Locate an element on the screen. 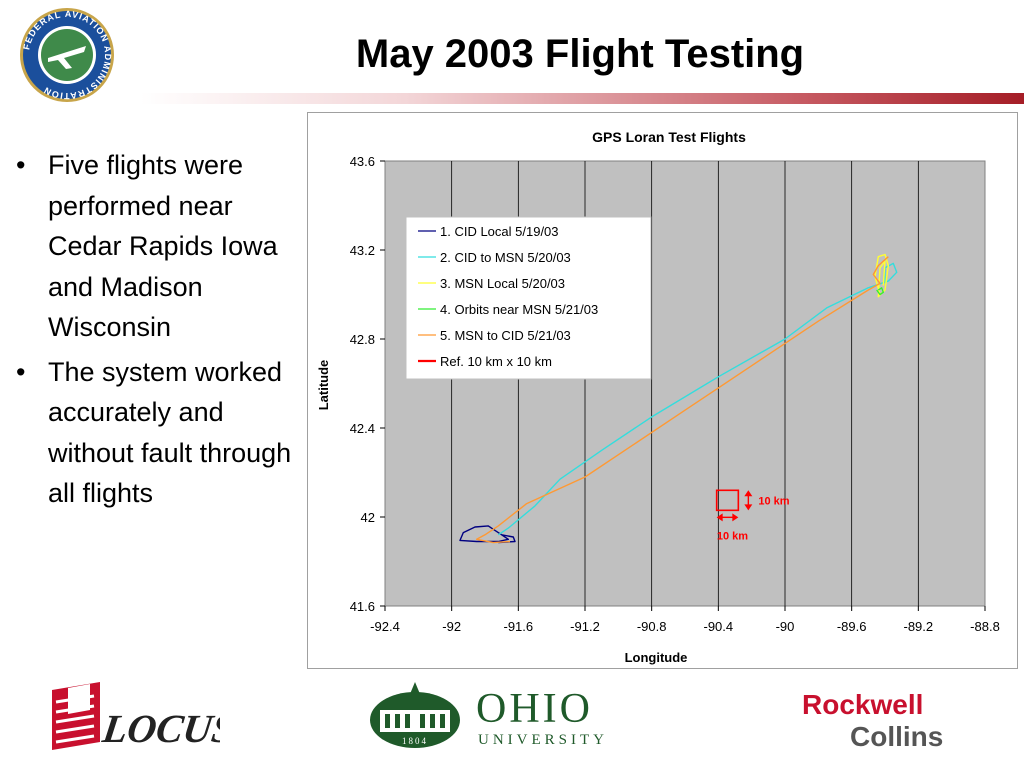 This screenshot has height=768, width=1024. x-axis-label: Longitude is located at coordinates (656, 657).